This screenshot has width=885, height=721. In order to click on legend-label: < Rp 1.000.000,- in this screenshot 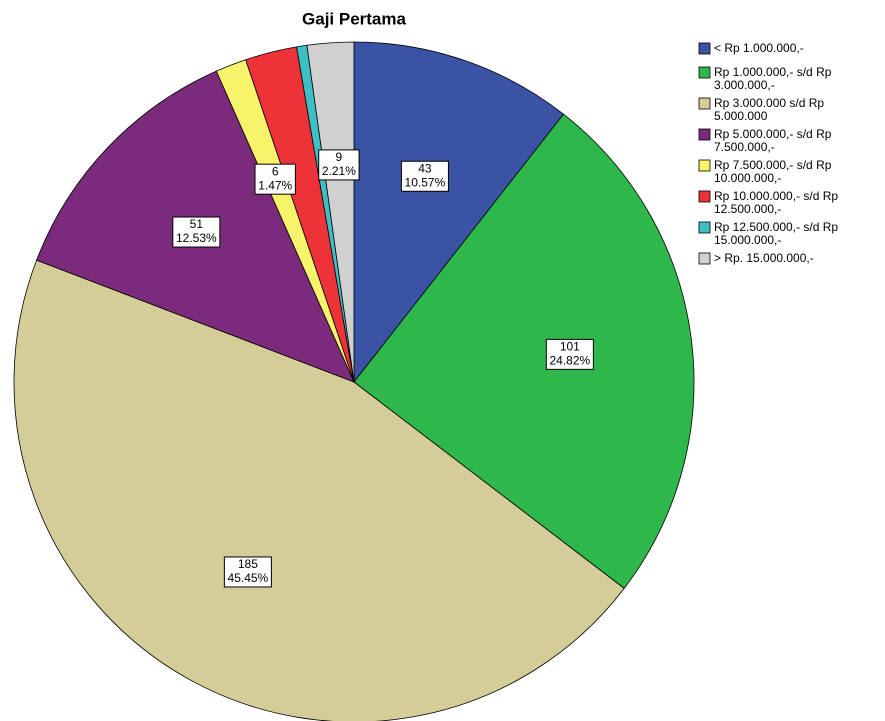, I will do `click(759, 48)`.